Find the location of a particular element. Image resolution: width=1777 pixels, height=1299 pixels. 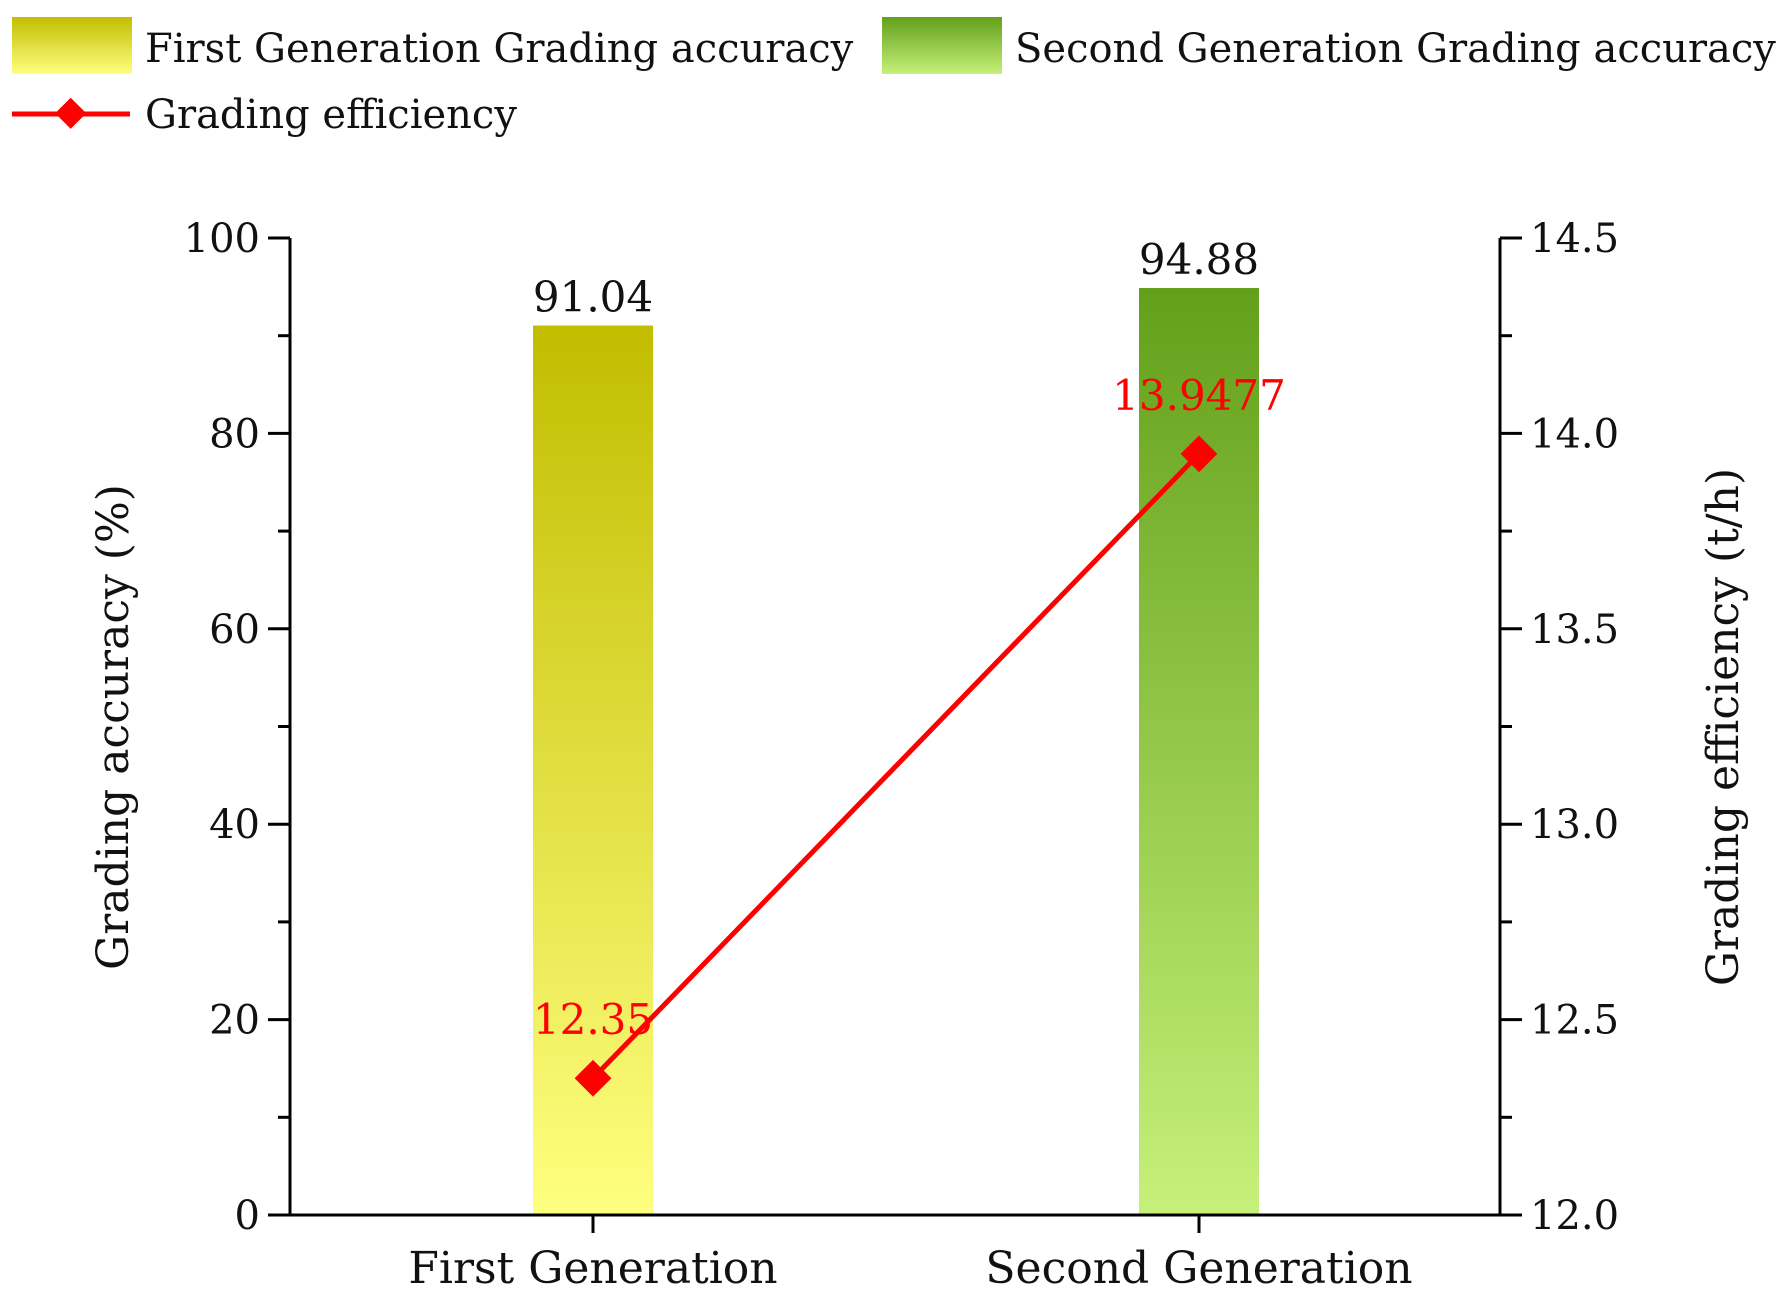

legend-swatch-first is located at coordinates (72, 45).